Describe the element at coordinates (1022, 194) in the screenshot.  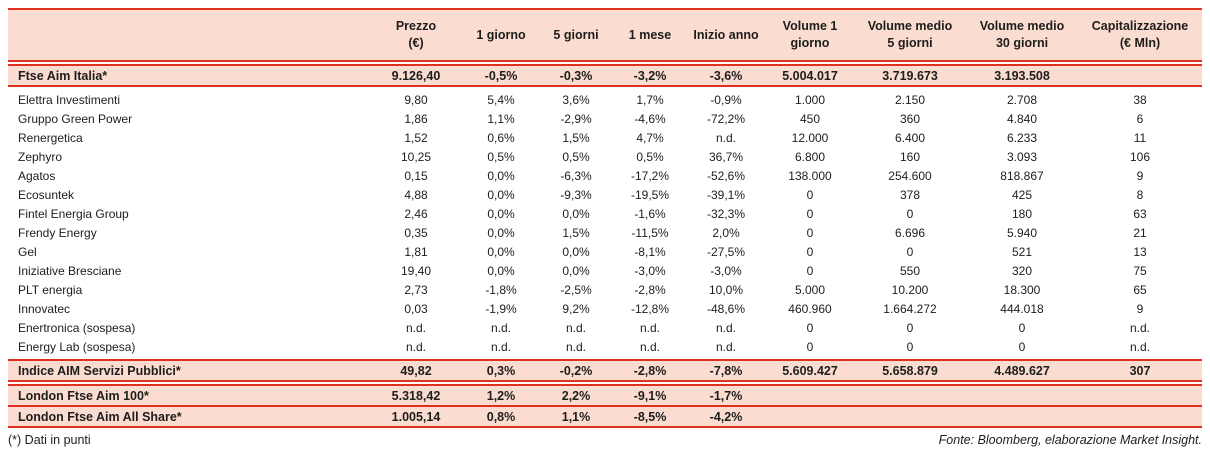
I see `cell: 425` at that location.